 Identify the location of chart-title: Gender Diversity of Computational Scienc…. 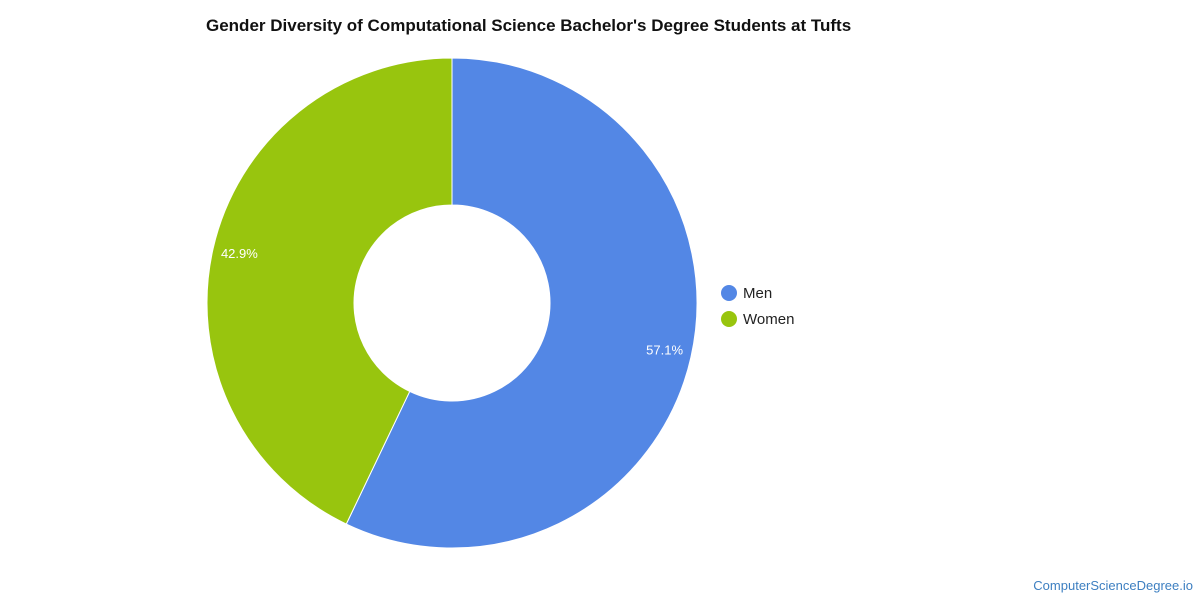
(529, 25).